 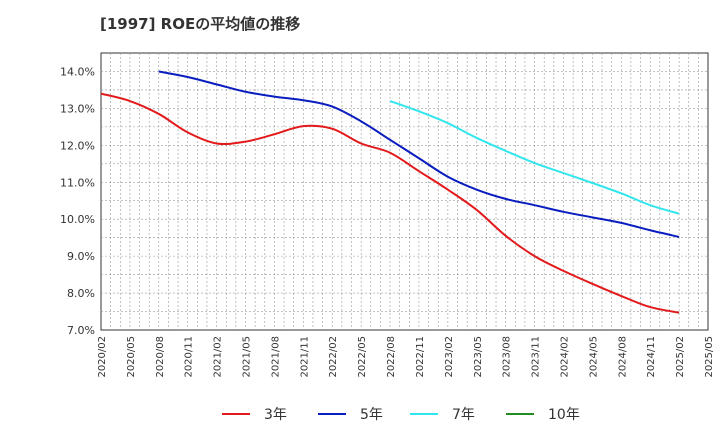 What do you see at coordinates (131, 357) in the screenshot?
I see `x-tick-label: 2020/05` at bounding box center [131, 357].